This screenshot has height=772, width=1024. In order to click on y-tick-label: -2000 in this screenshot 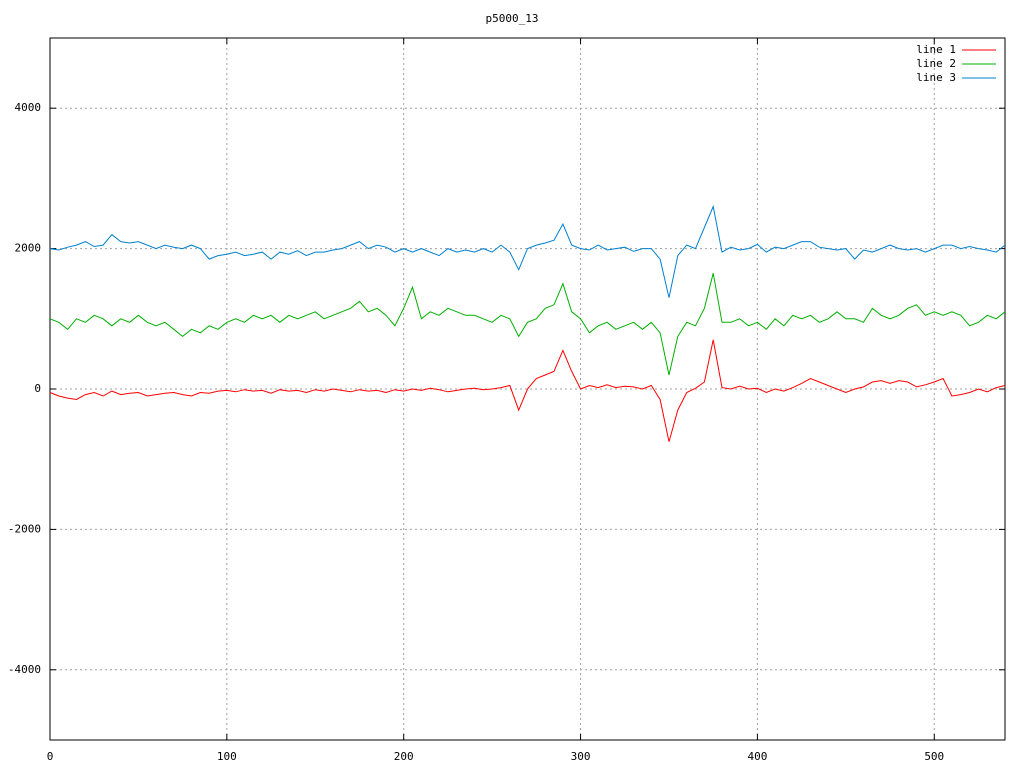, I will do `click(24, 528)`.